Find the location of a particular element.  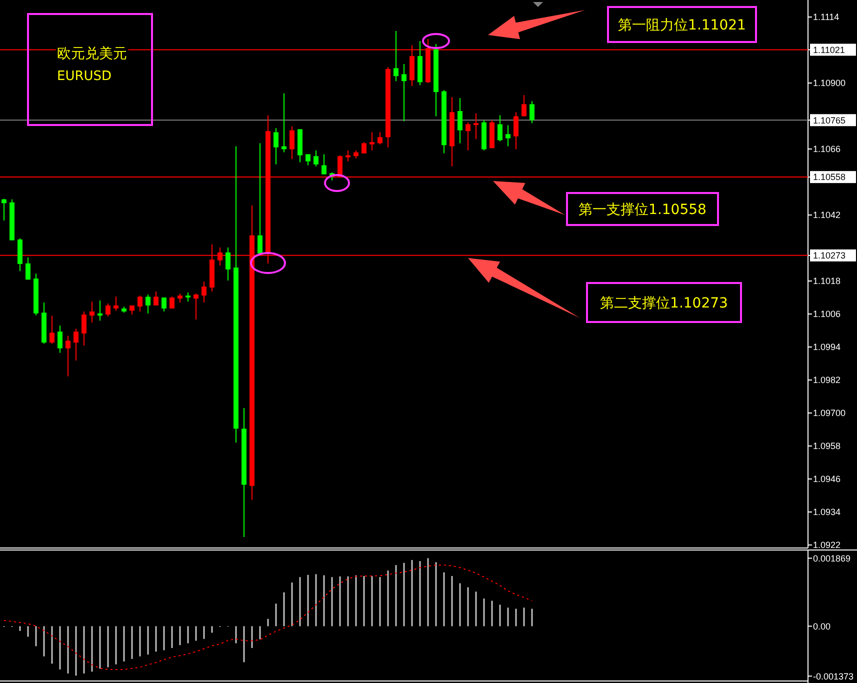

y-tick-label: 1.11021 is located at coordinates (829, 49).